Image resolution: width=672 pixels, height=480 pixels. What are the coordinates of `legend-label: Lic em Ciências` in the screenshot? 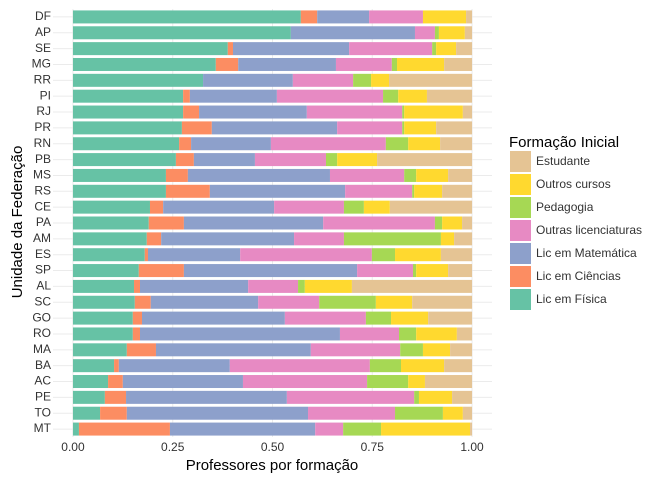 It's located at (578, 276).